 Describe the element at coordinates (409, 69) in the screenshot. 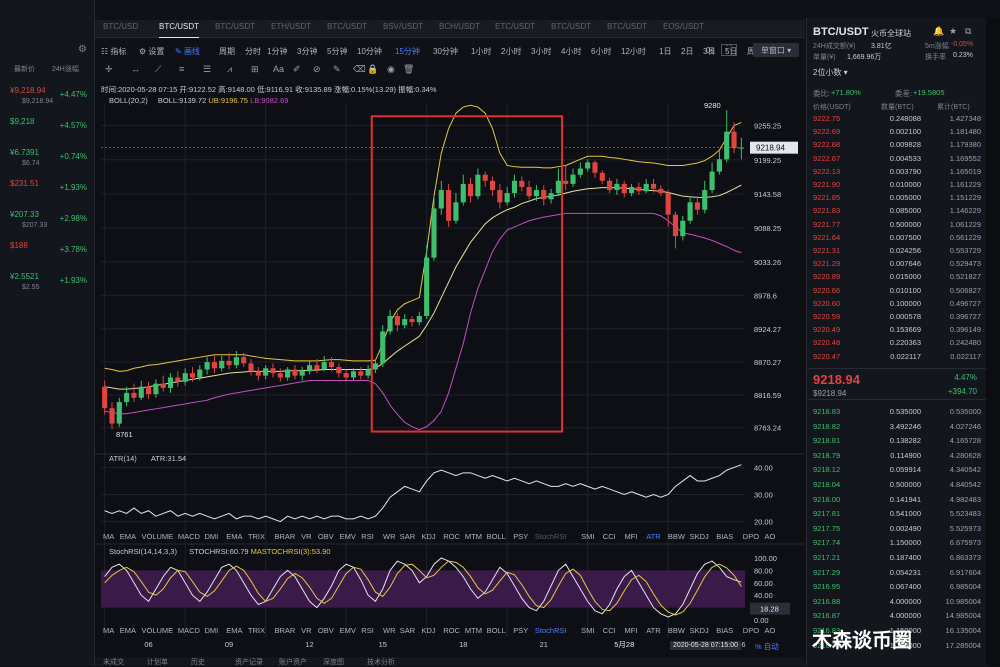

I see `delete-icon: 🗑` at that location.